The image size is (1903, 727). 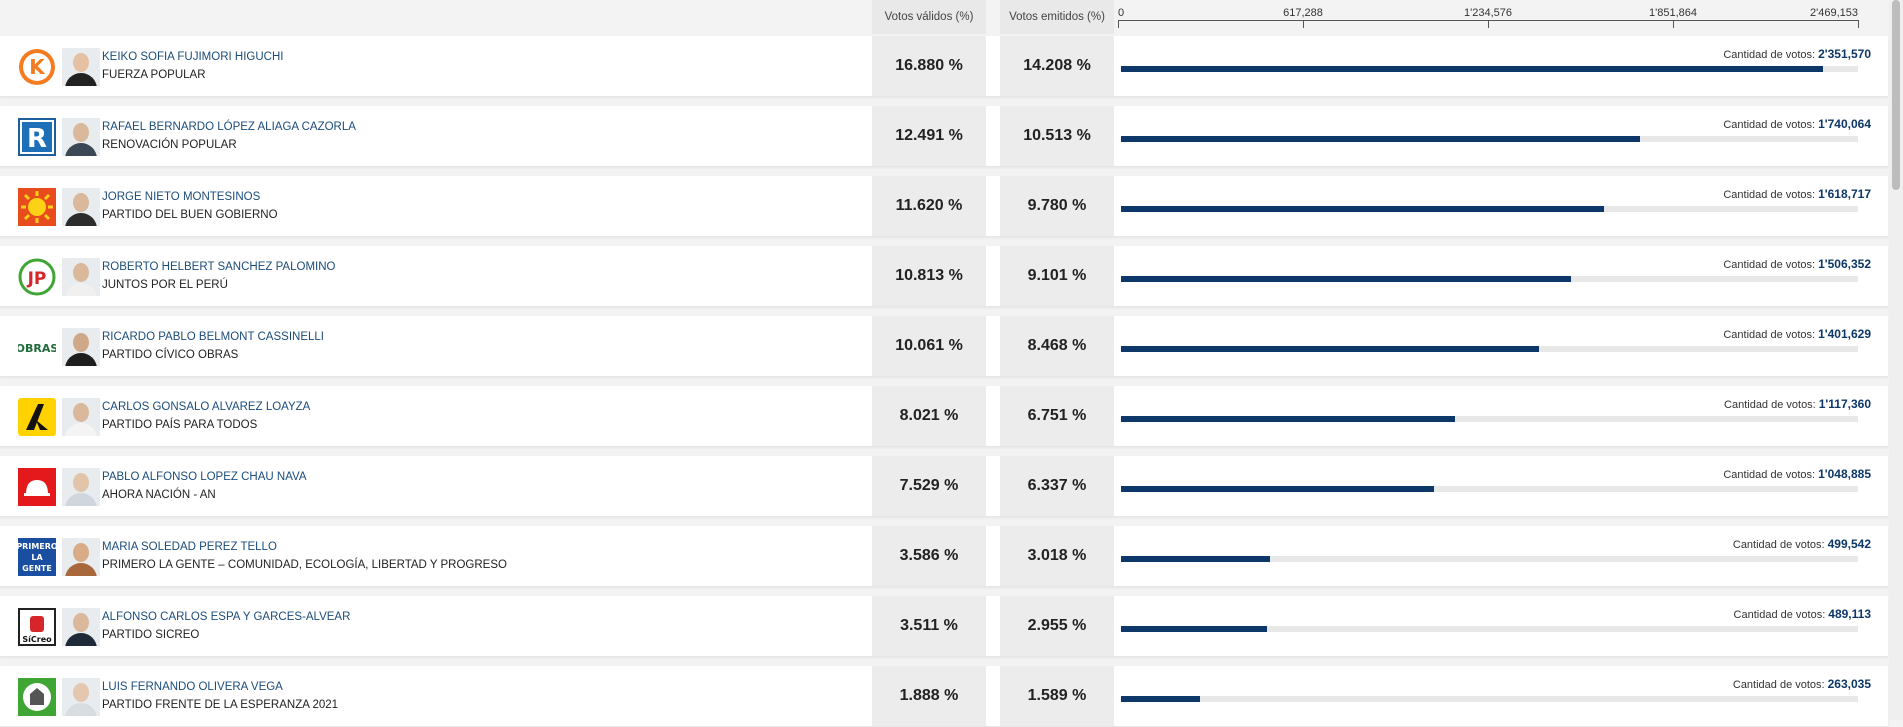 I want to click on candidate-name: RAFAEL BERNARDO LÓPEZ ALIAGA CAZORLA, so click(x=229, y=127).